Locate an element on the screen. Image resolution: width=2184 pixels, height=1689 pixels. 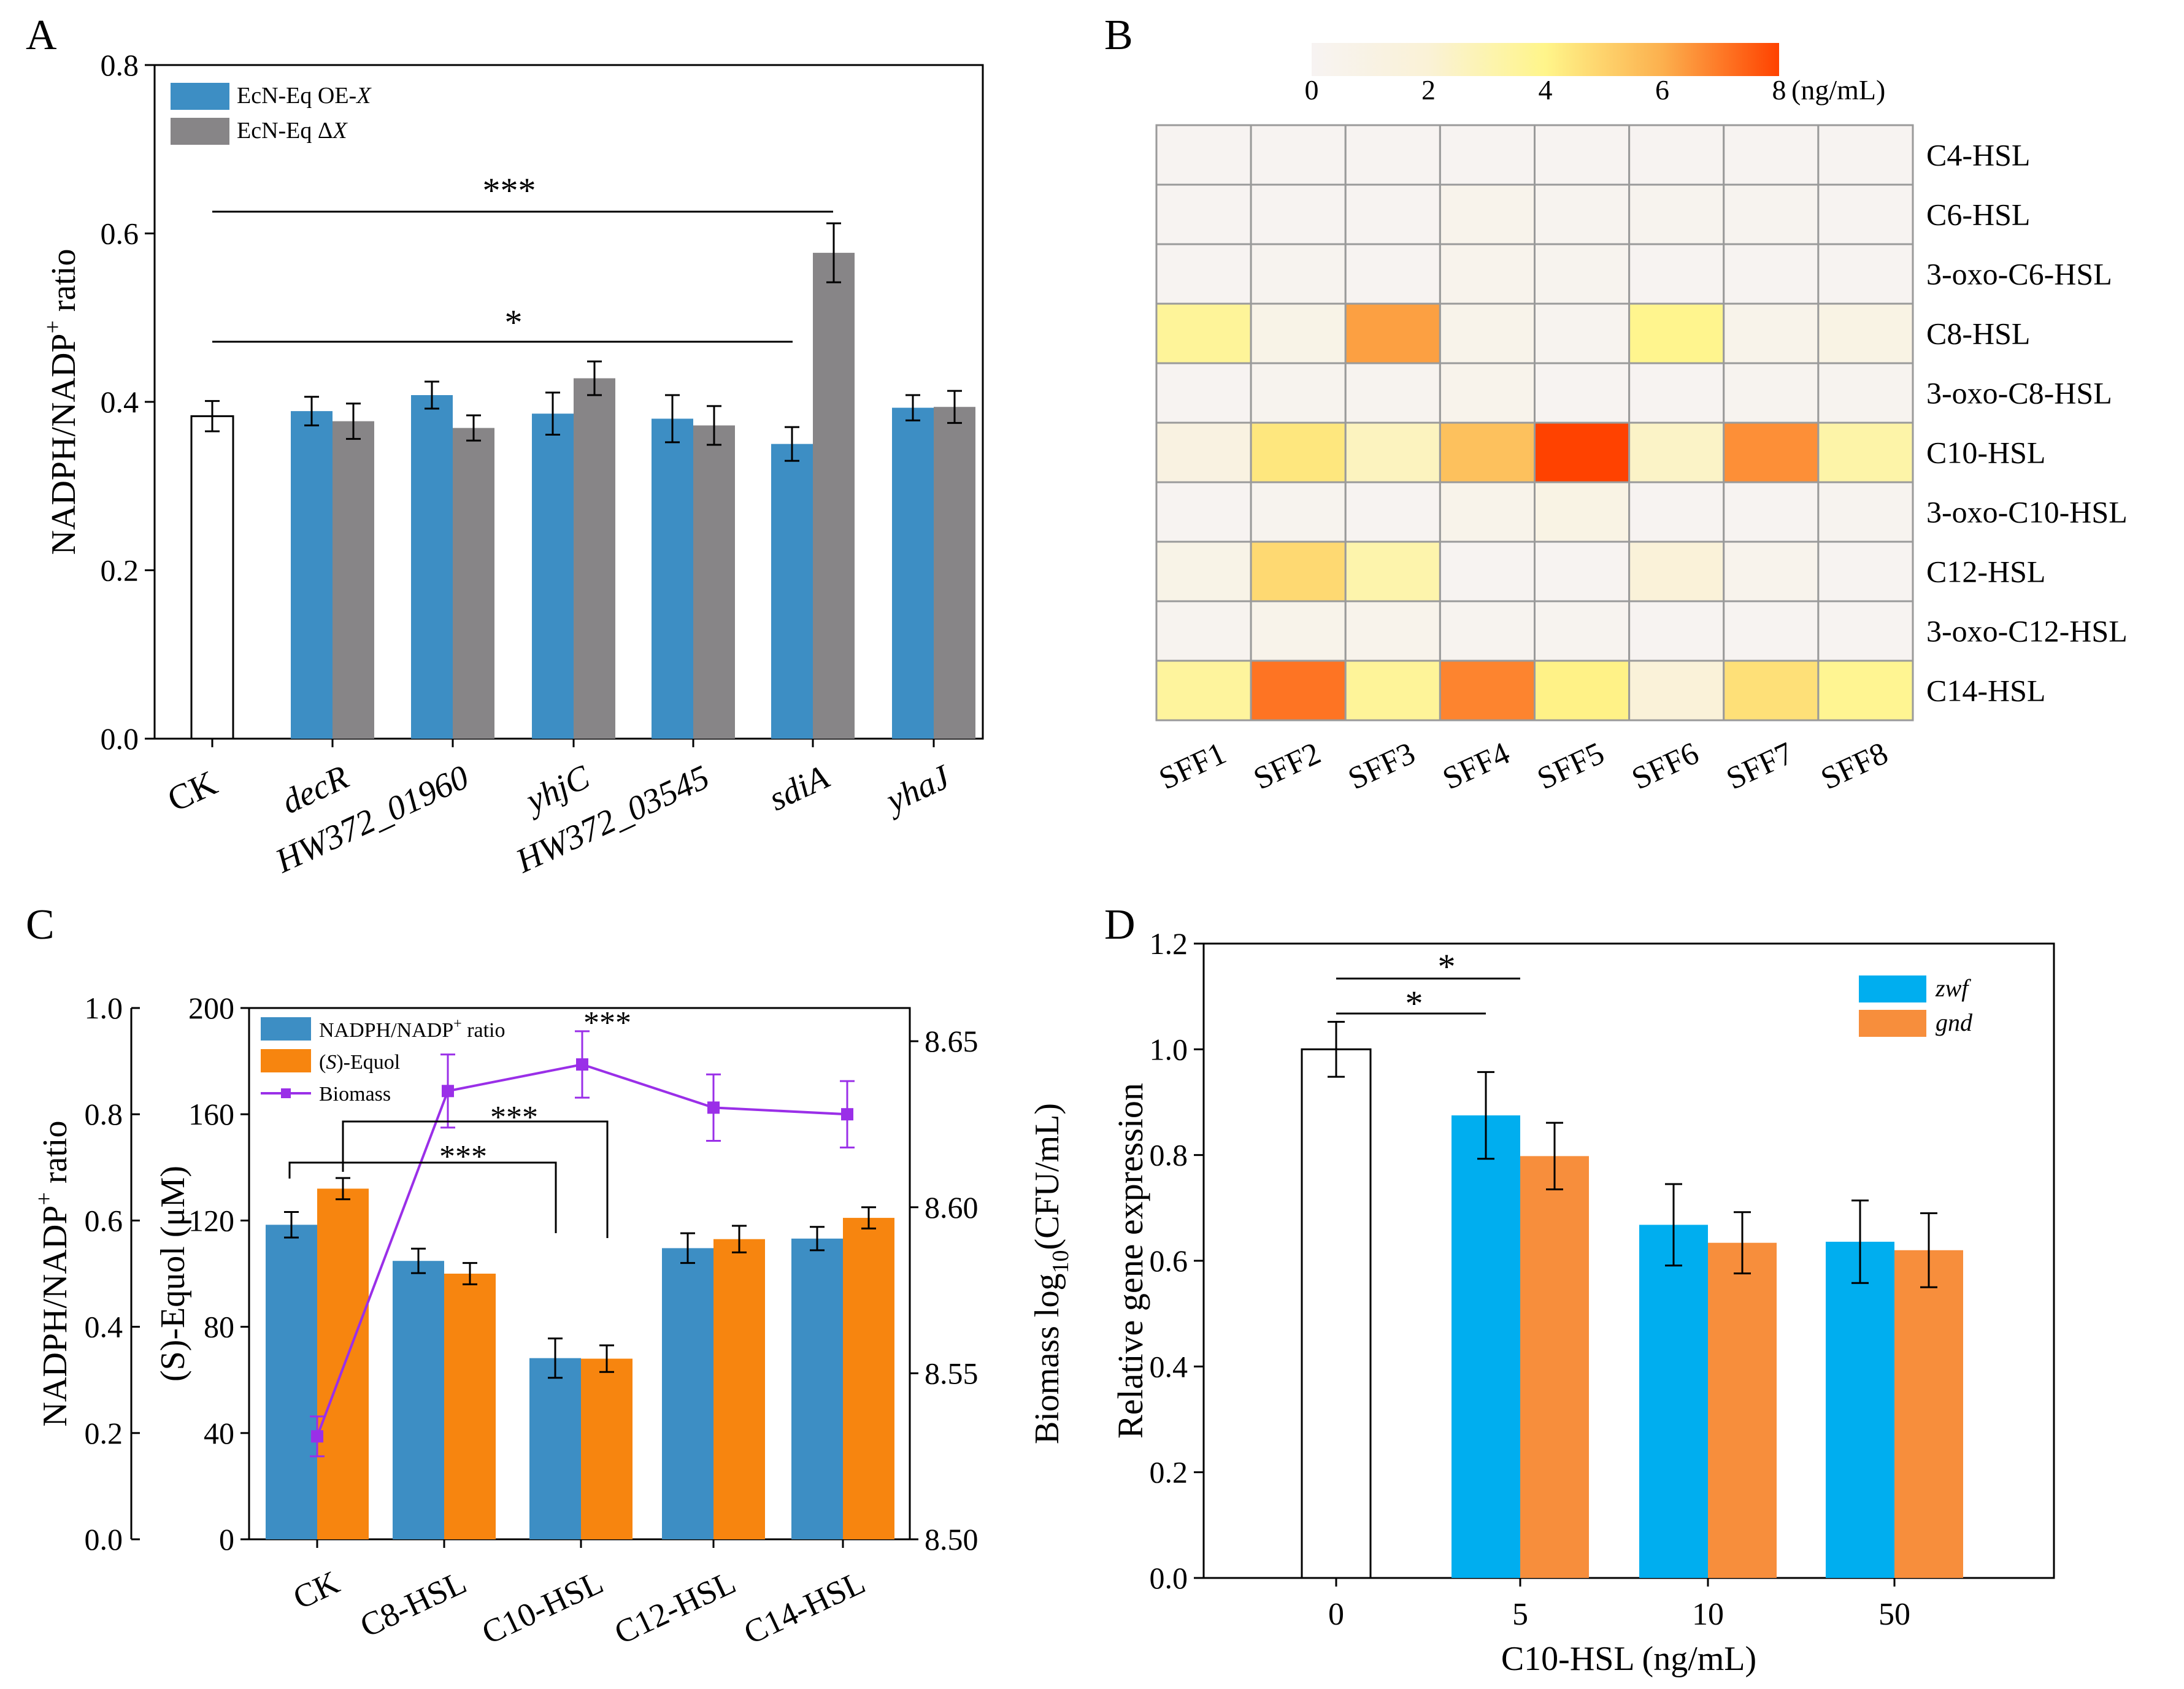
y-tick-label: 0.2 is located at coordinates (120, 570).